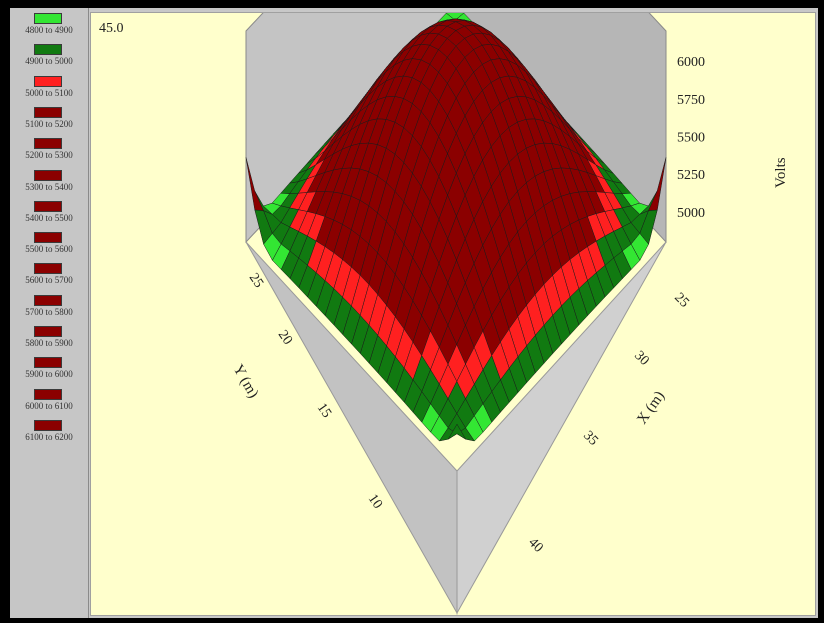 Image resolution: width=824 pixels, height=623 pixels. Describe the element at coordinates (691, 175) in the screenshot. I see `z-tick-label: 5250` at that location.